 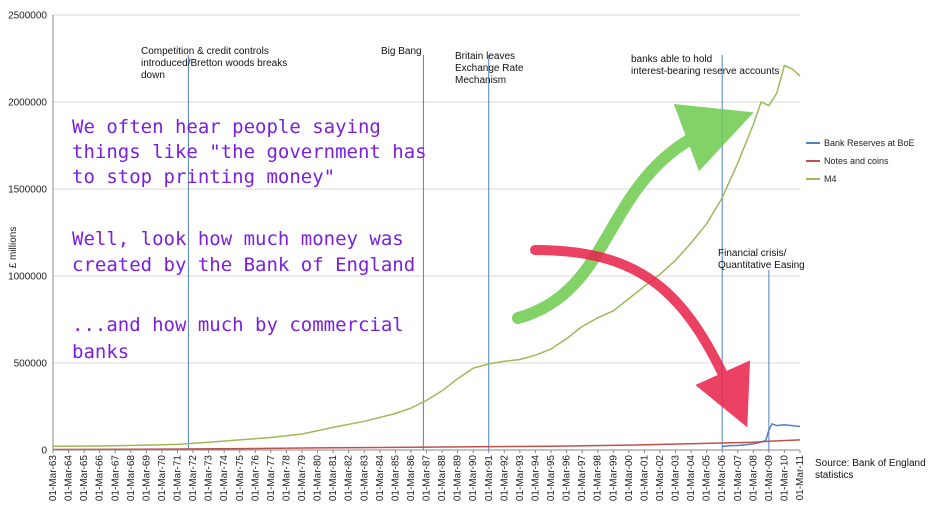 What do you see at coordinates (598, 478) in the screenshot?
I see `x-tick-label: 01-Mar-98` at bounding box center [598, 478].